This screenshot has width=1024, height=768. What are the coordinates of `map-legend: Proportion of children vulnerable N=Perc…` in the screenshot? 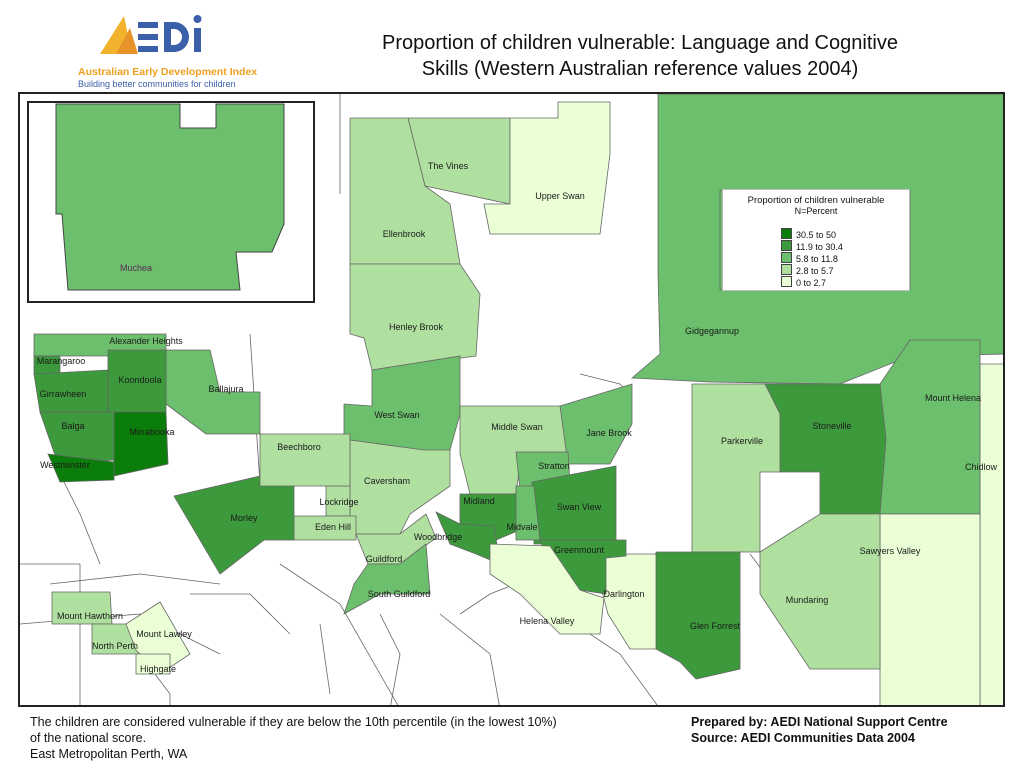 It's located at (816, 240).